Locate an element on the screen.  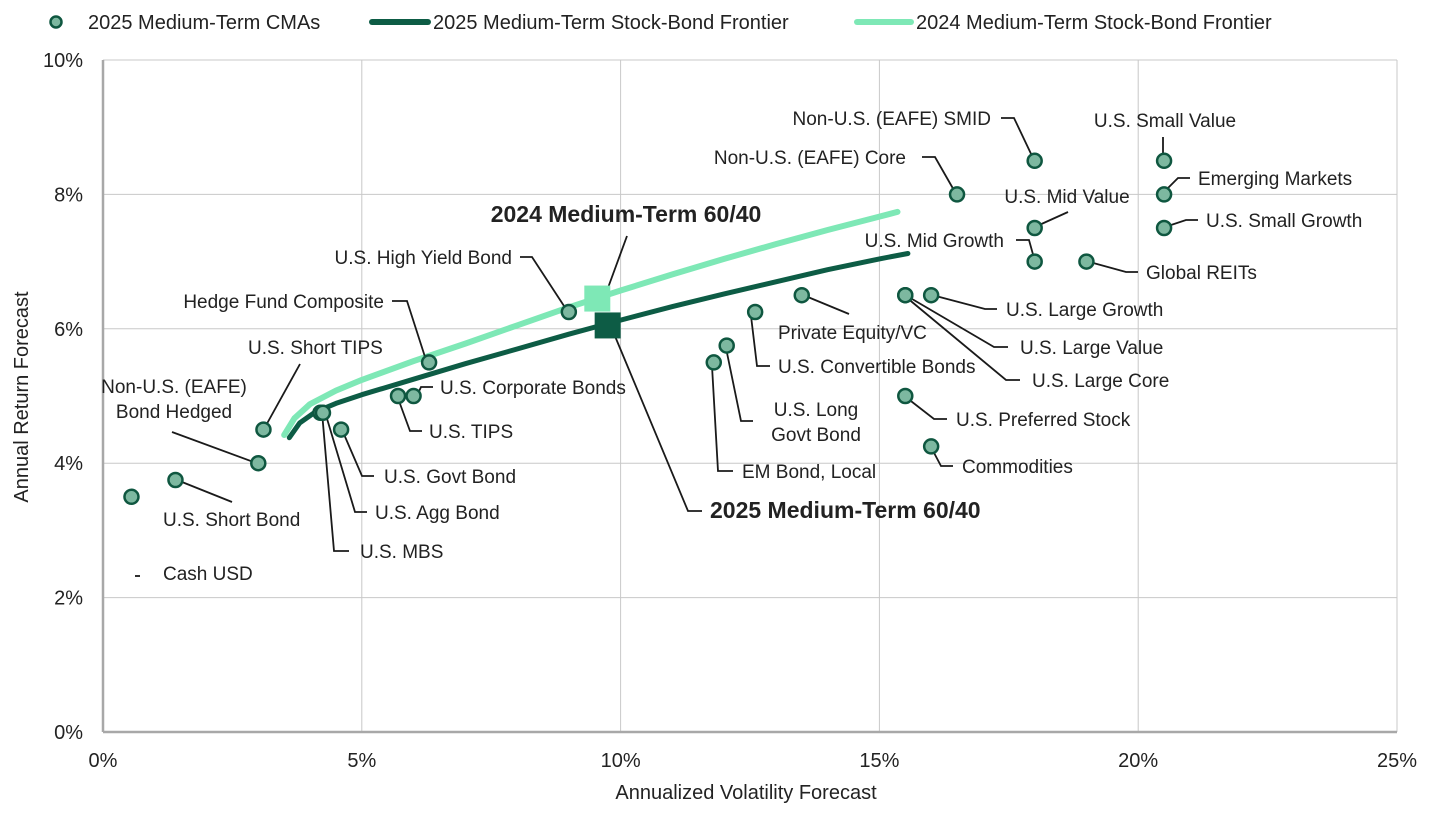
y-tick-label: 4% is located at coordinates (68, 464).